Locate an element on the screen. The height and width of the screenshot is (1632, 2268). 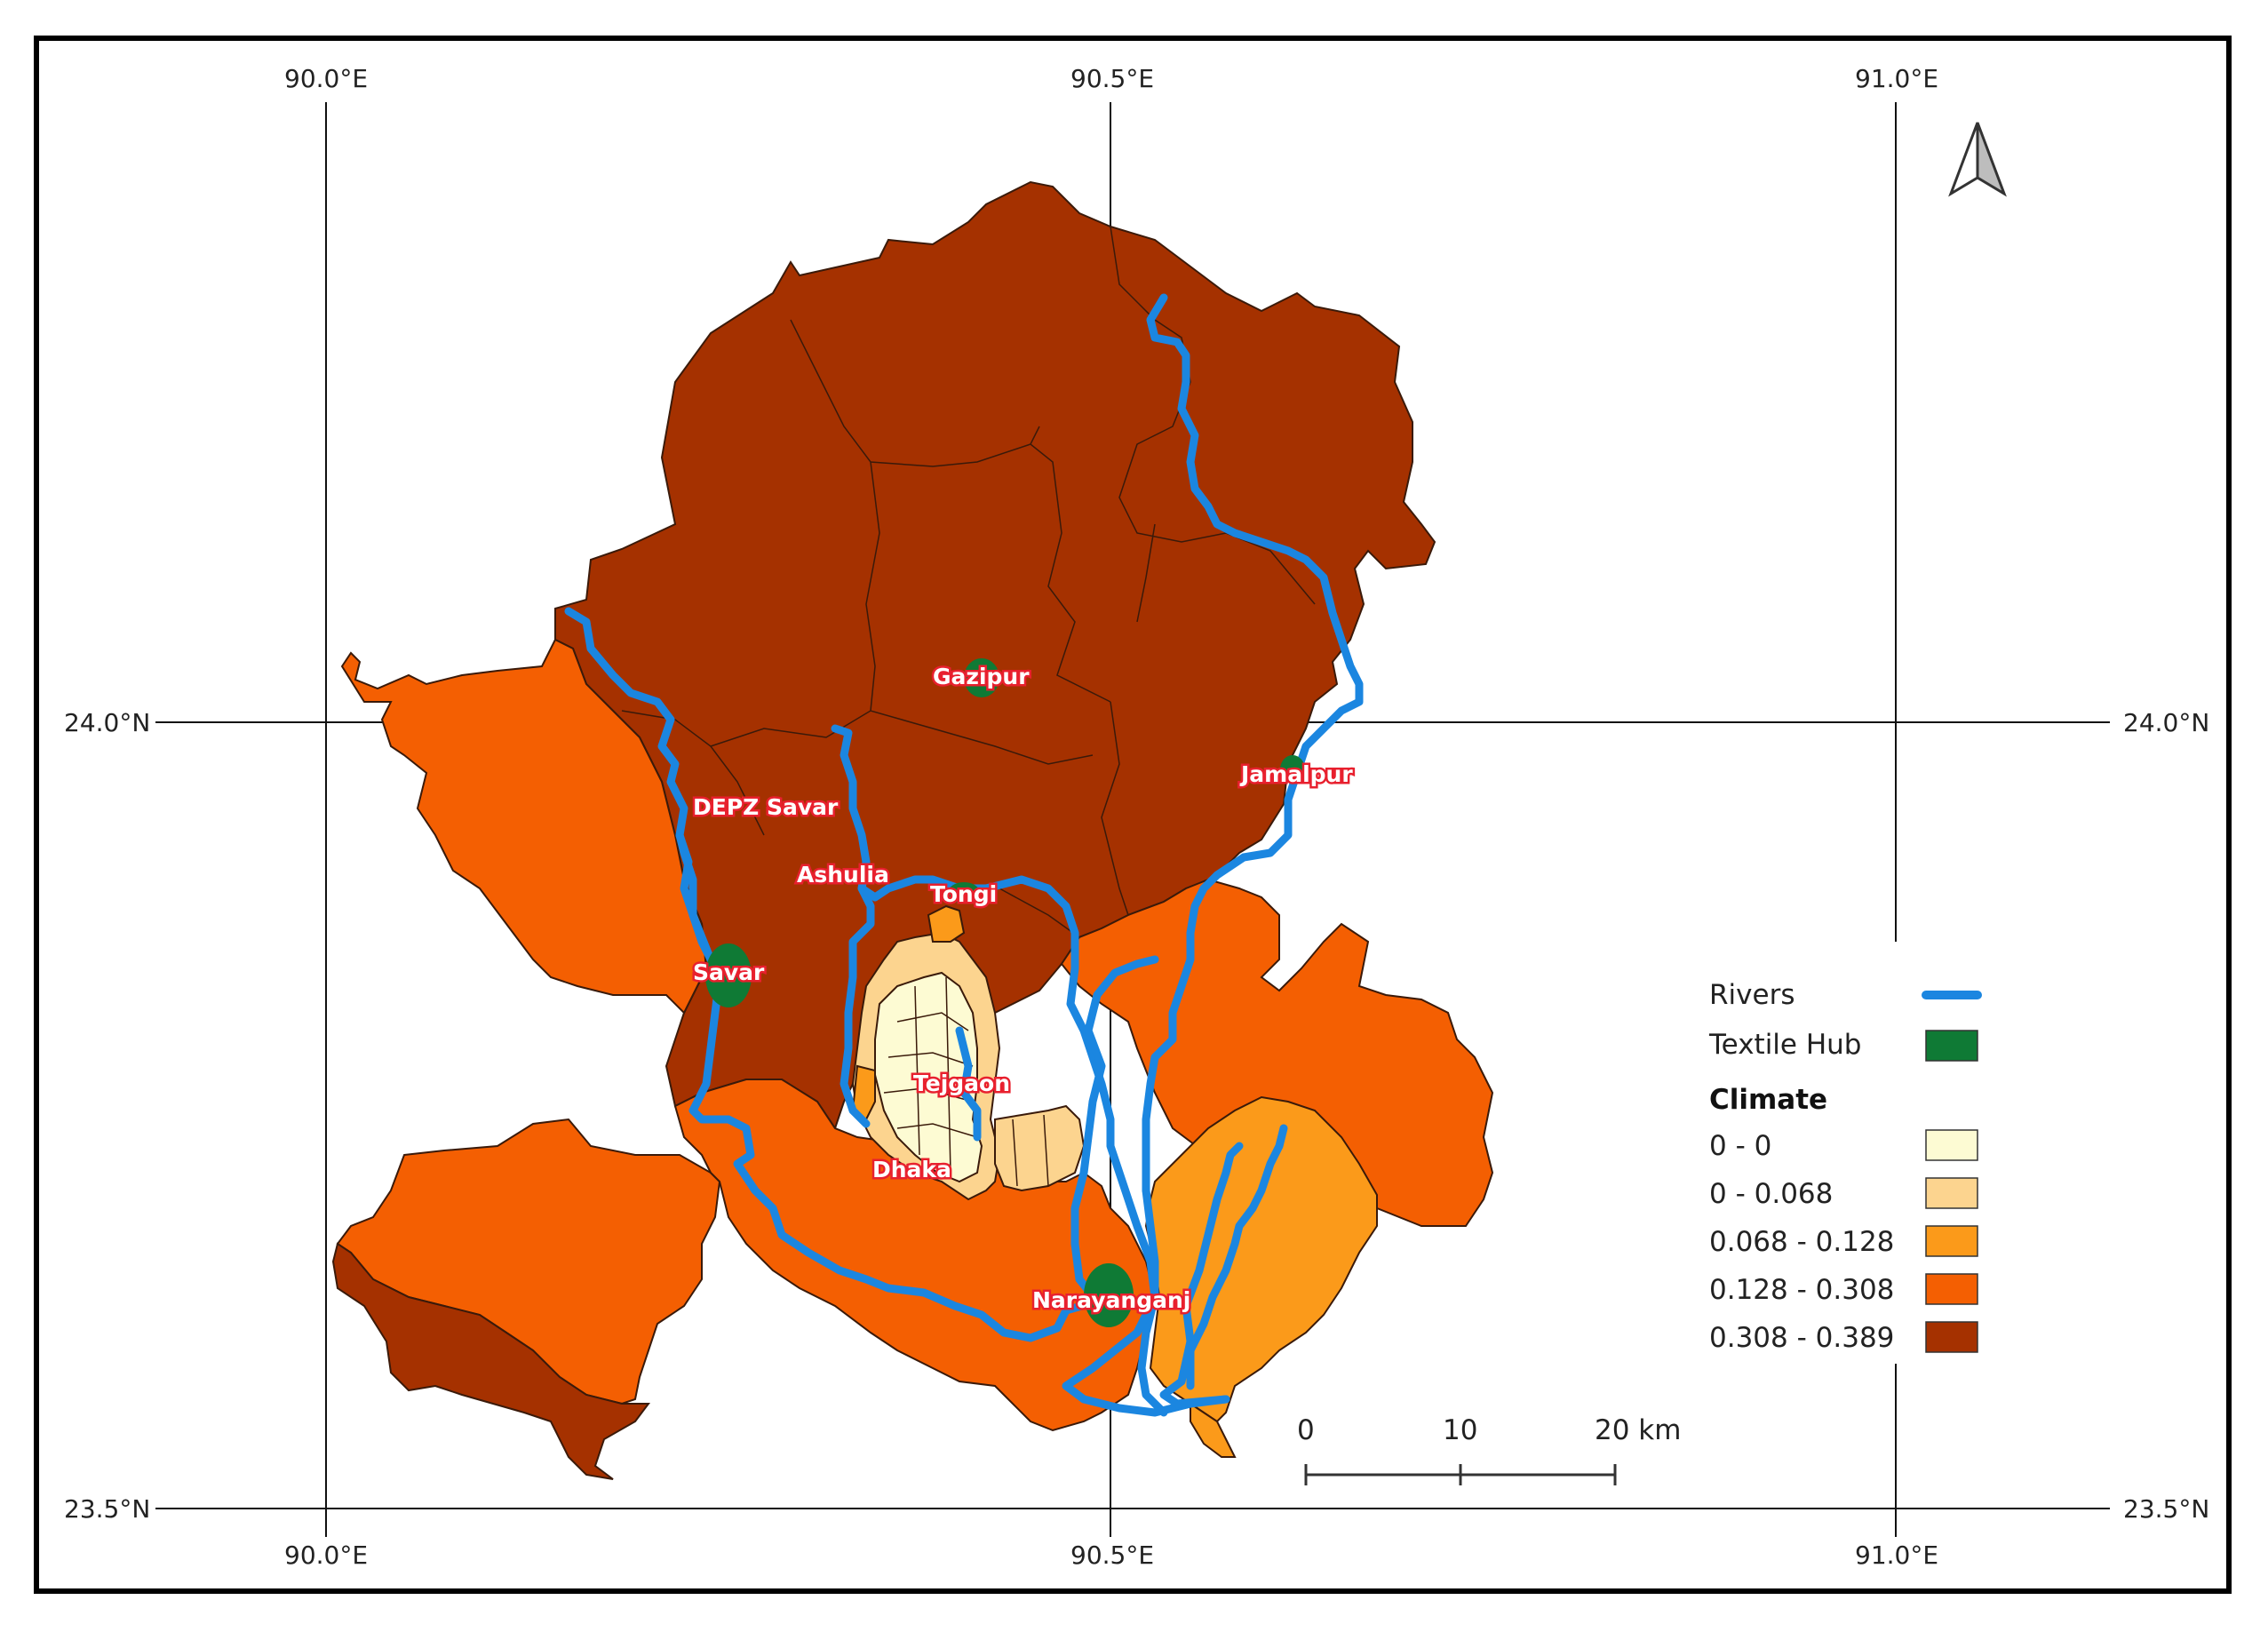
textile-hub-tongi is located at coordinates (964, 893).